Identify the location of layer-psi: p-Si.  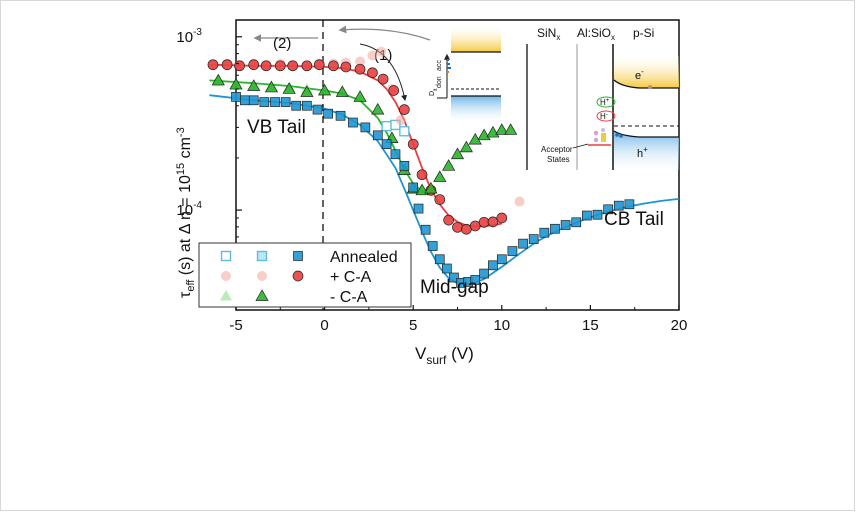
(643, 33).